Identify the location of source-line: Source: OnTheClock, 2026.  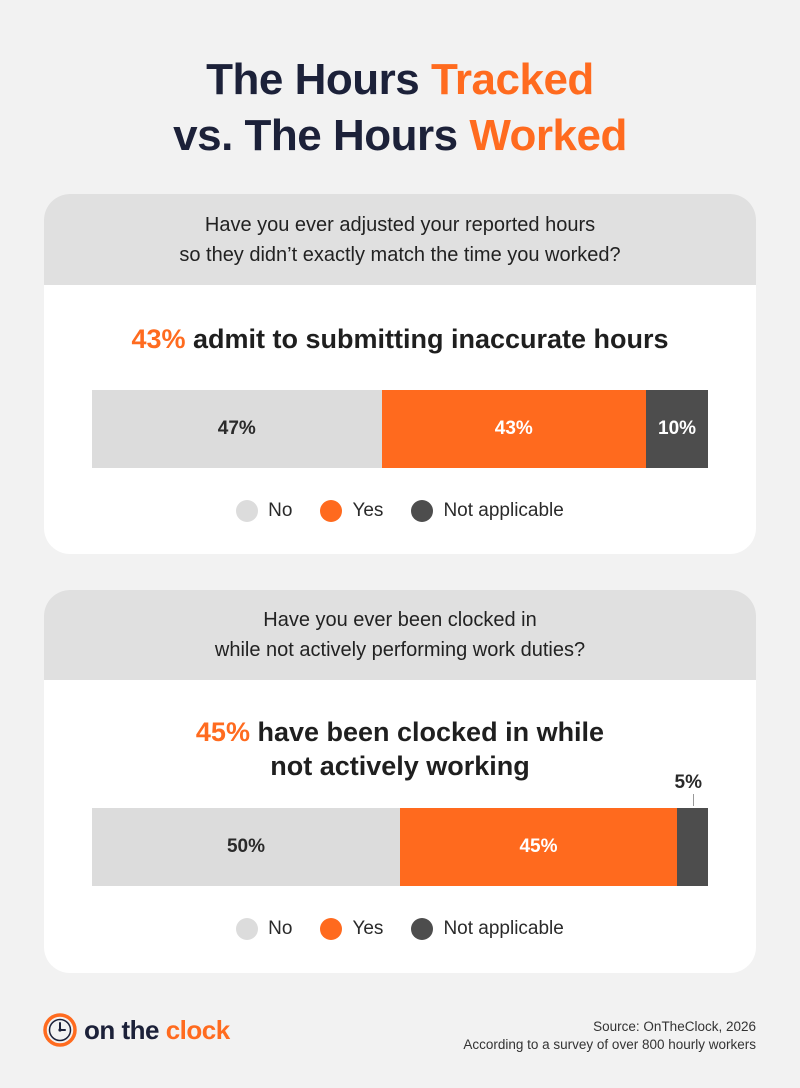
(674, 1026).